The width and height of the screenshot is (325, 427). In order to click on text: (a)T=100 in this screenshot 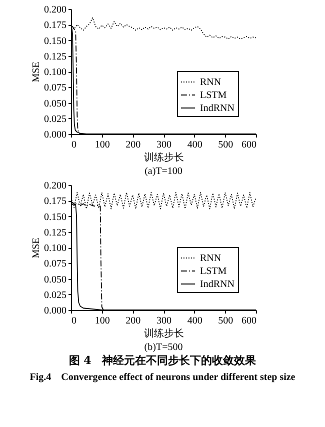, I will do `click(163, 171)`.